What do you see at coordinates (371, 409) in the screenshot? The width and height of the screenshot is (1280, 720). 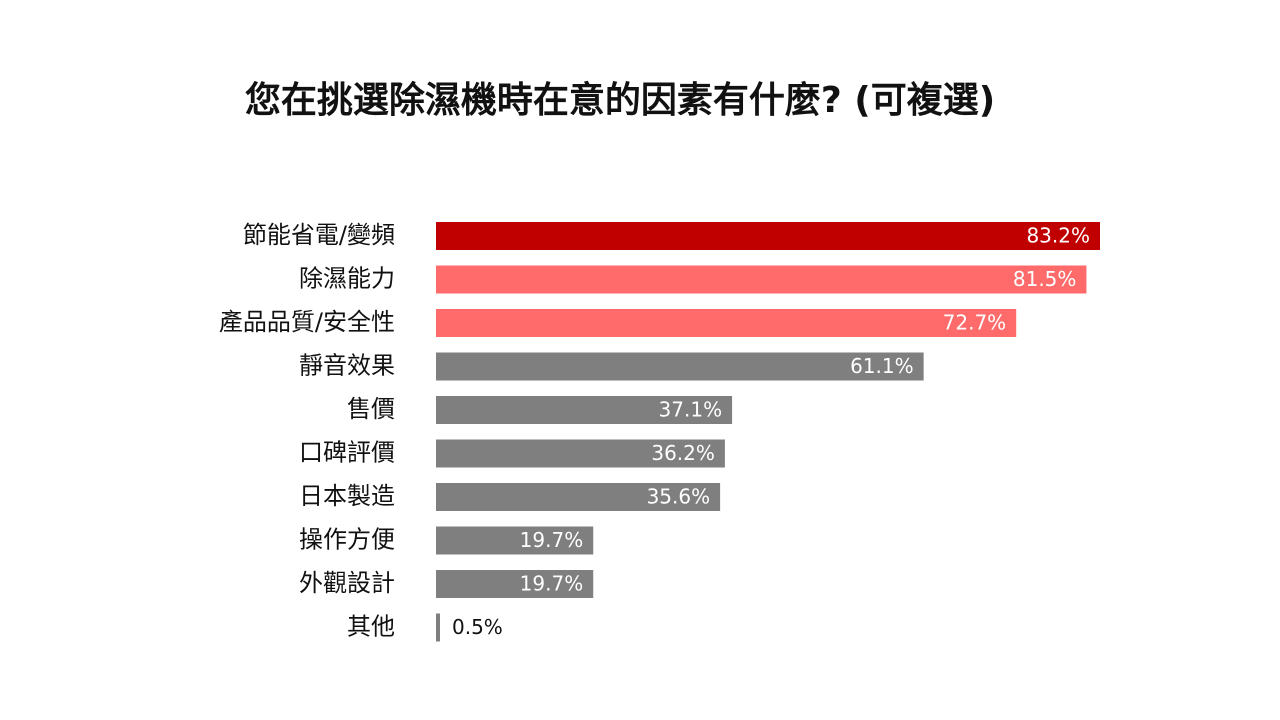 I see `y-tick-label: 售價` at bounding box center [371, 409].